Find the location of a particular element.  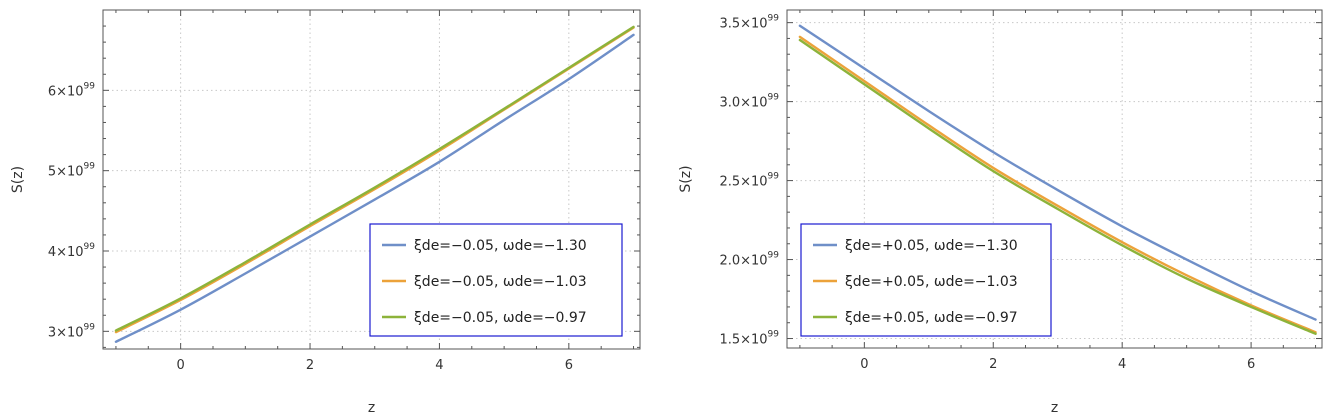

y-tick-label: 4×1099 is located at coordinates (71, 251).